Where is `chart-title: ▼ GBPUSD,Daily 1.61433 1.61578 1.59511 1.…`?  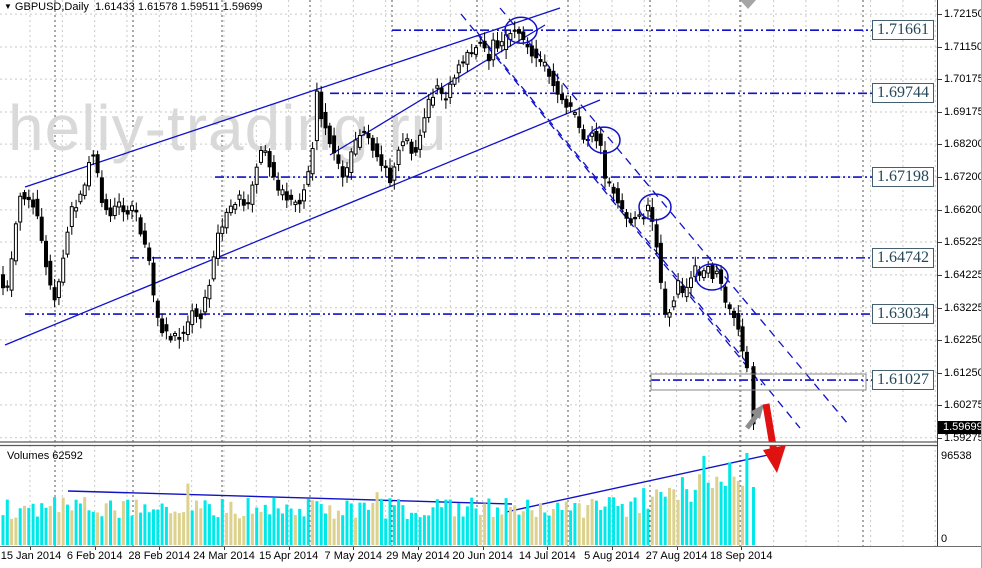
chart-title: ▼ GBPUSD,Daily 1.61433 1.61578 1.59511 1.… is located at coordinates (133, 7).